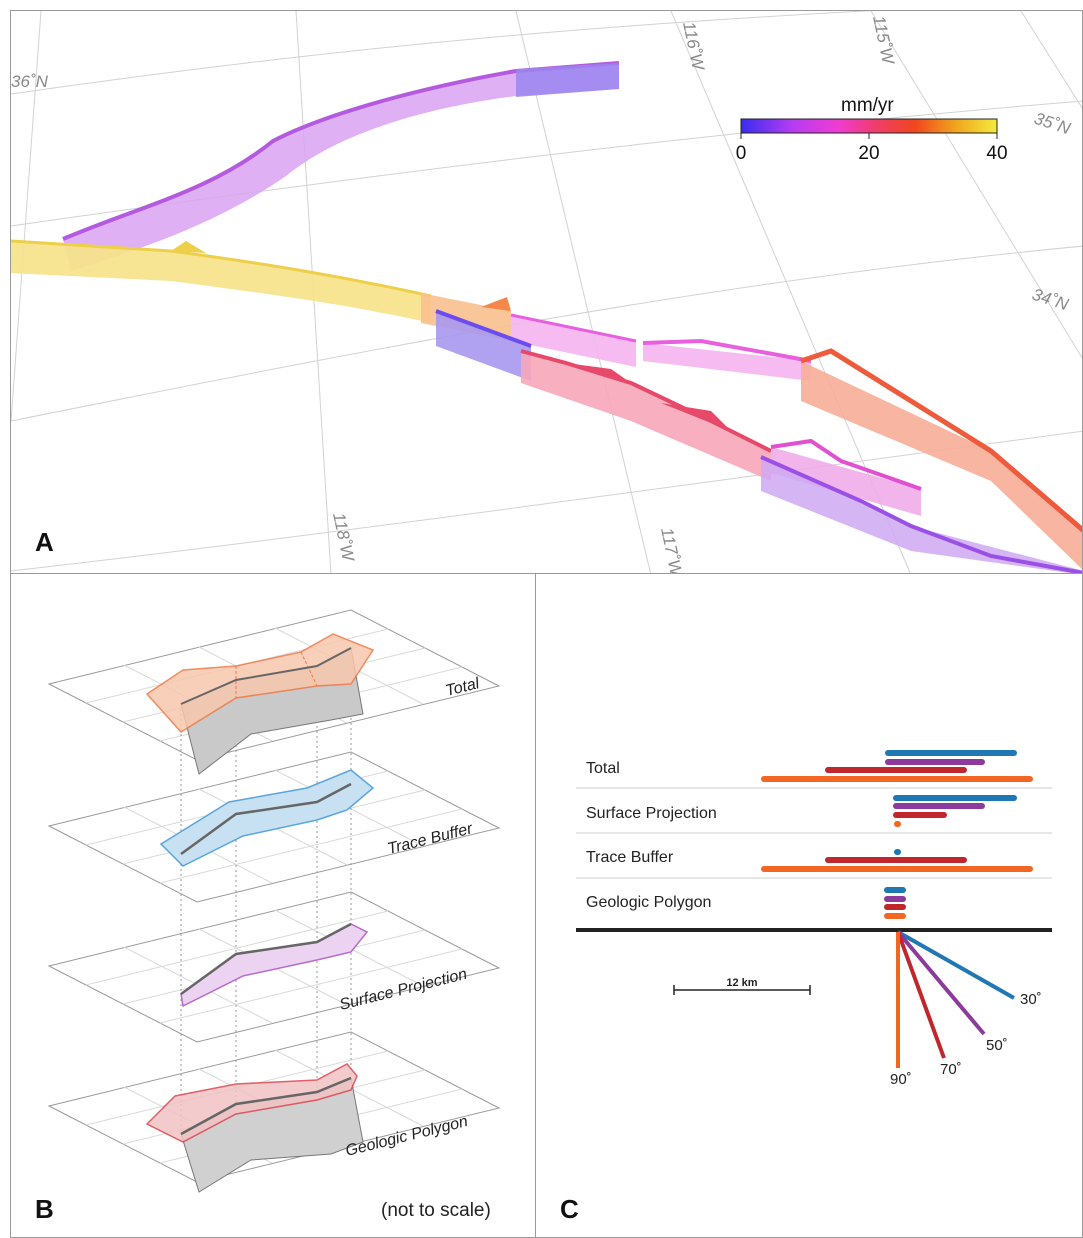 The height and width of the screenshot is (1238, 1083). I want to click on fault-upper-edge-garlock, so click(341, 151).